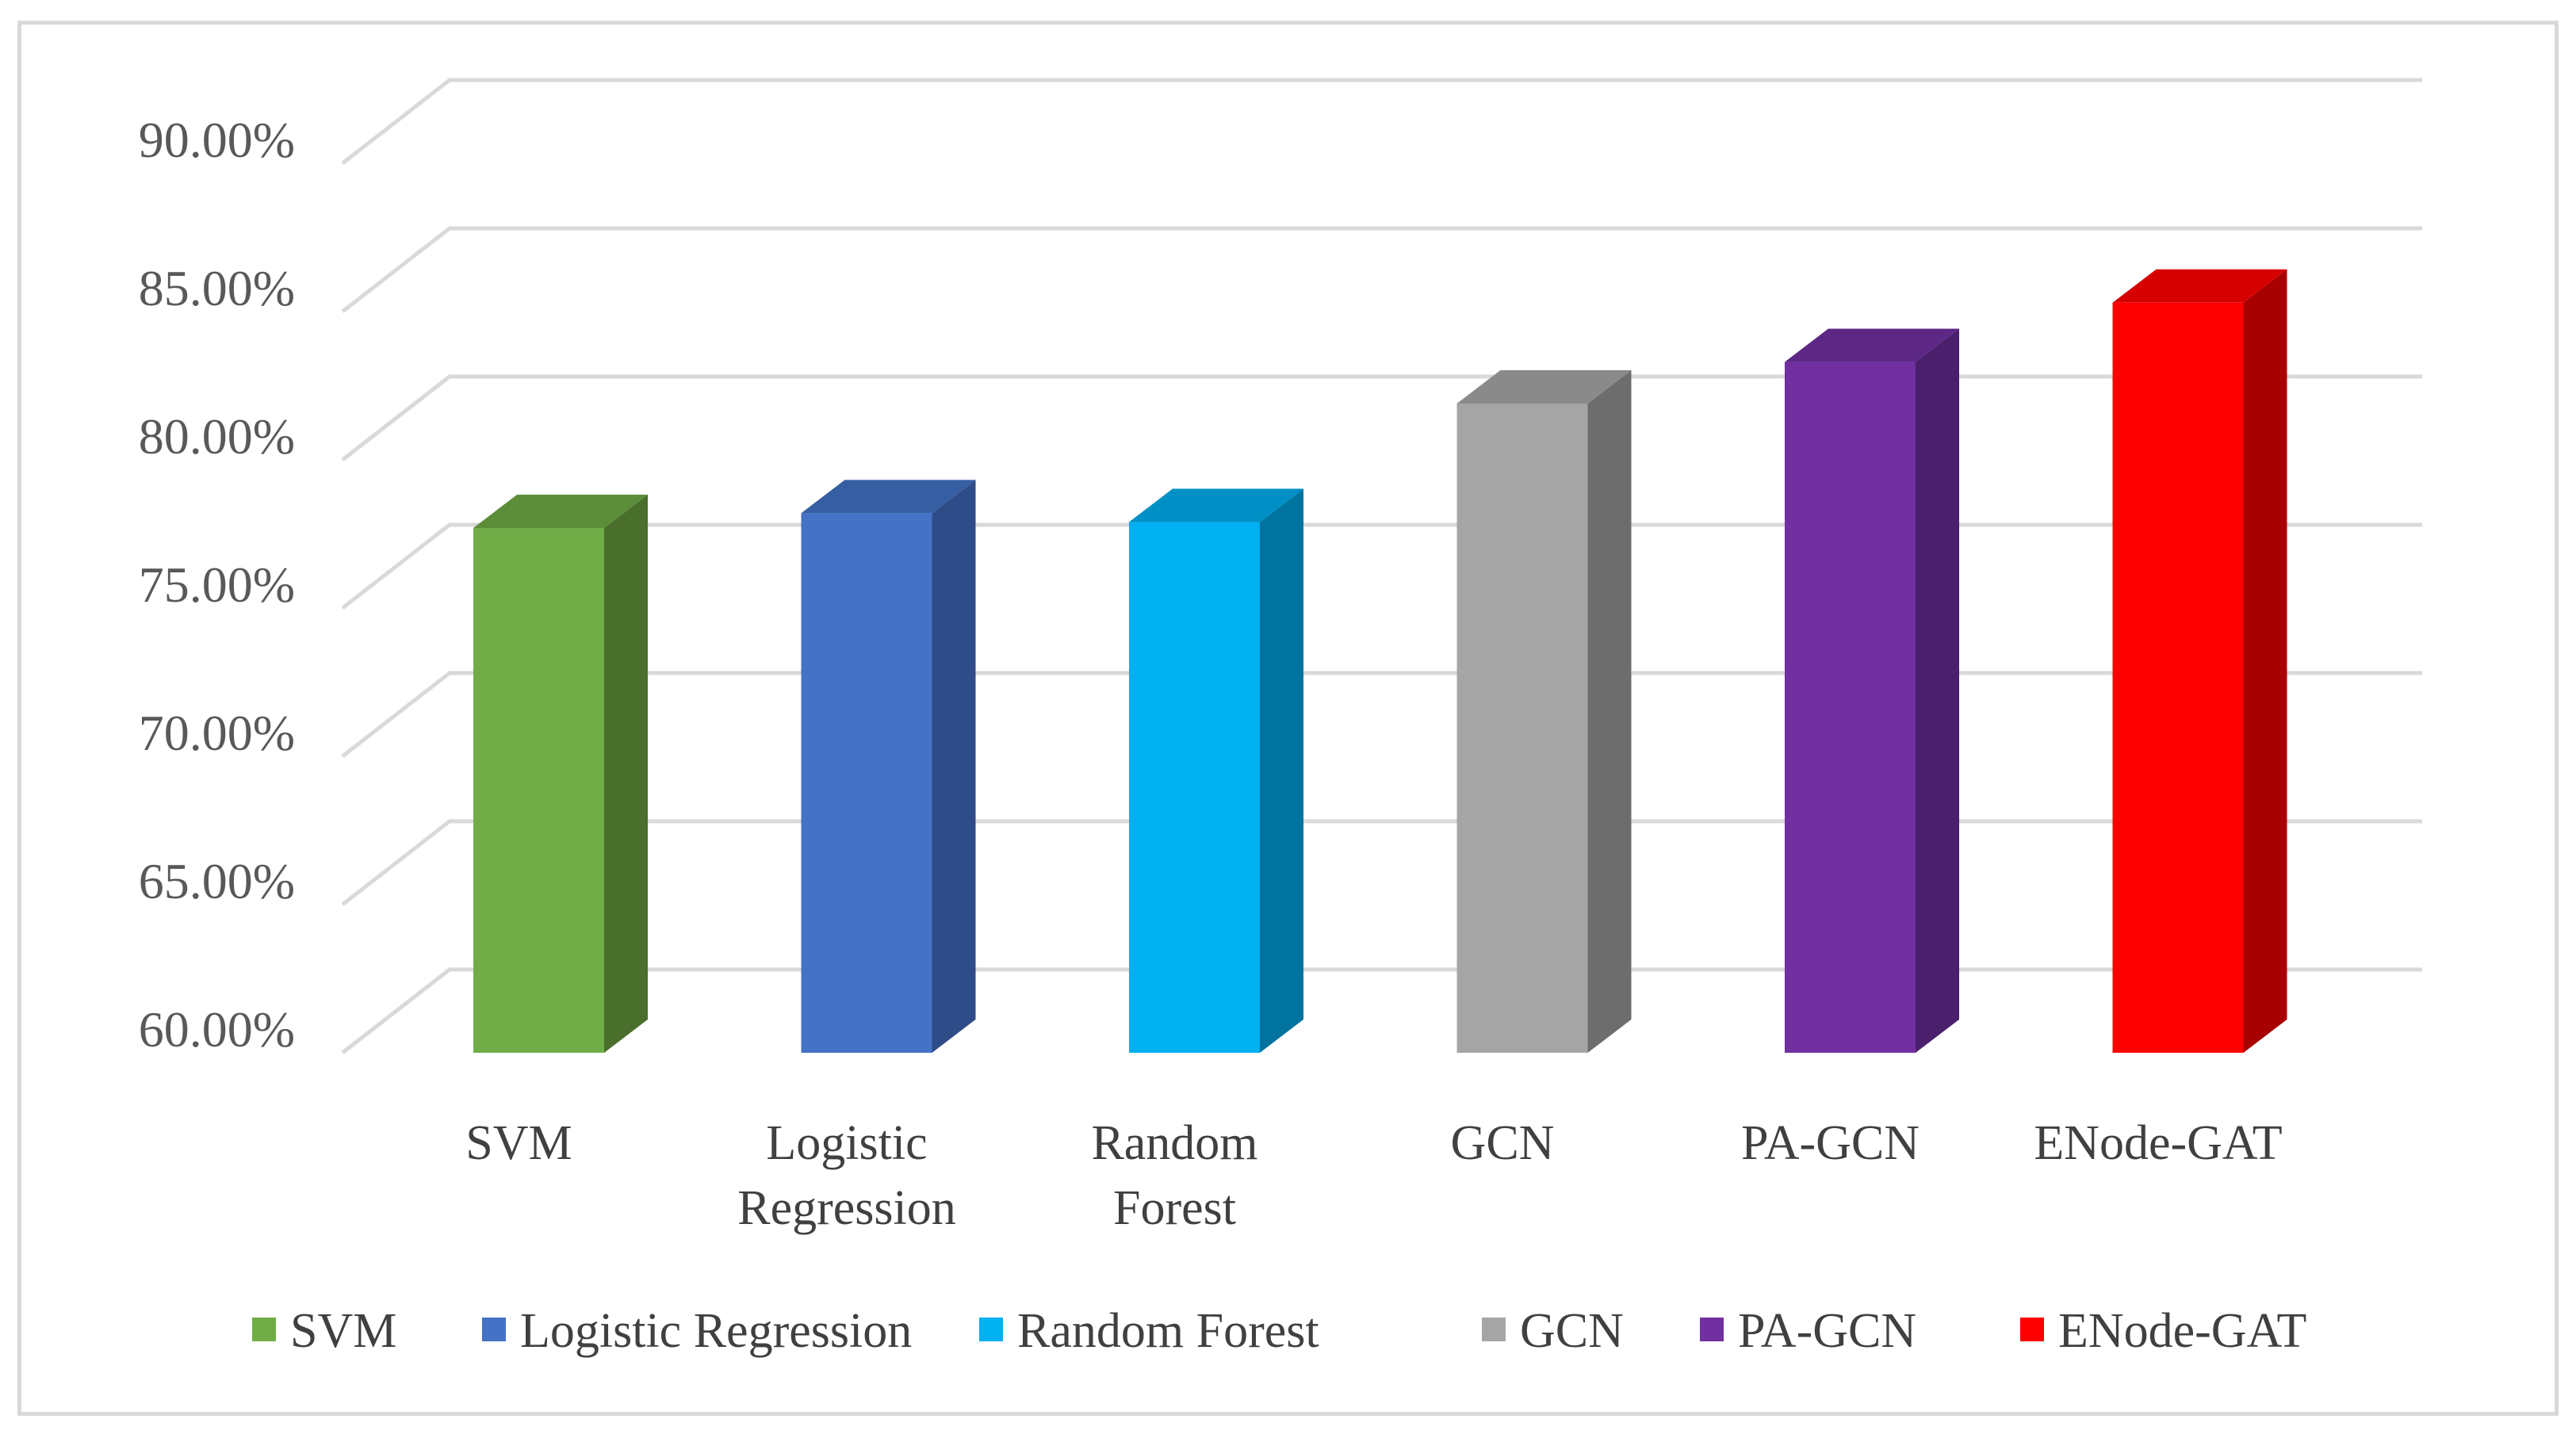 The width and height of the screenshot is (2576, 1442). What do you see at coordinates (217, 140) in the screenshot?
I see `y-tick-label: 90.00%` at bounding box center [217, 140].